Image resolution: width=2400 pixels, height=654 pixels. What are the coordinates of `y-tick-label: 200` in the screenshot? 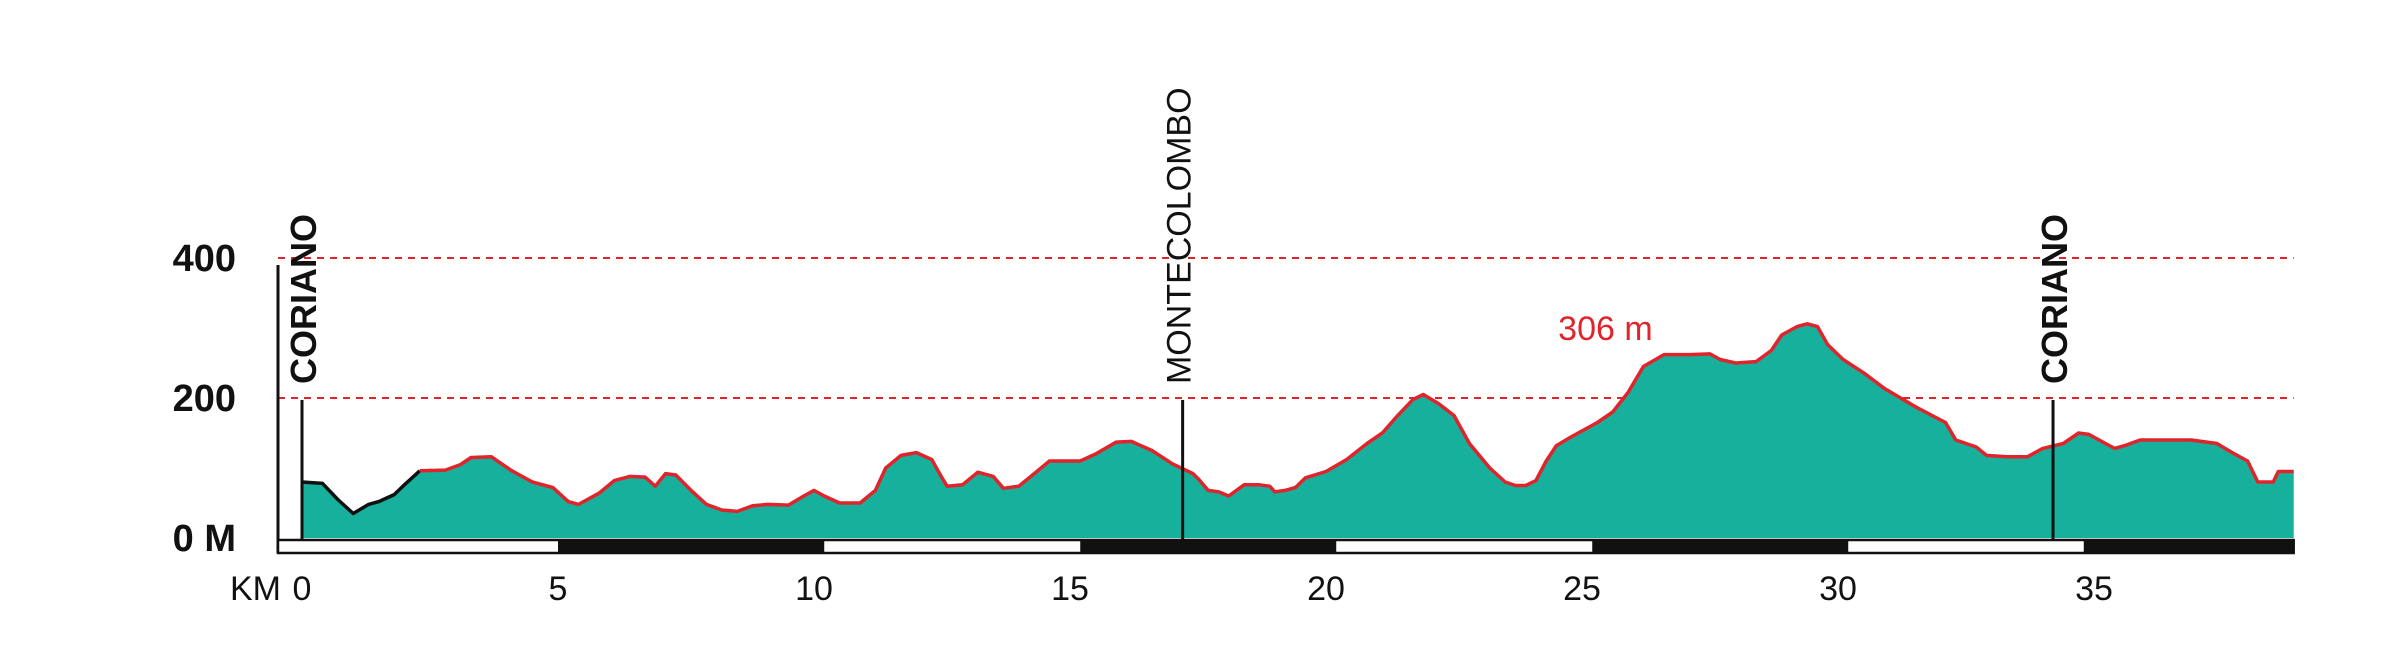 It's located at (204, 399).